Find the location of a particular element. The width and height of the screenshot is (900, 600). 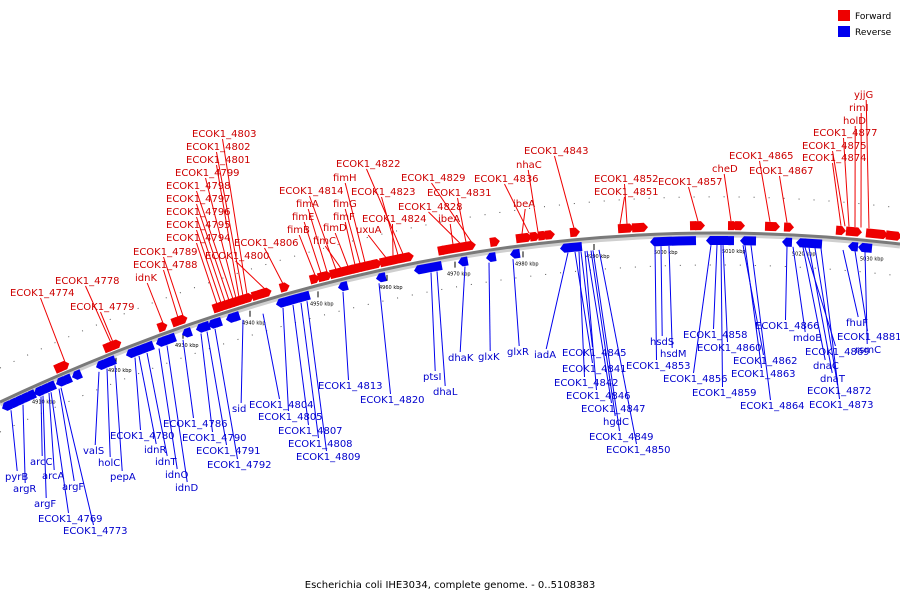

tick-label: 5000 kbp is located at coordinates (666, 253).